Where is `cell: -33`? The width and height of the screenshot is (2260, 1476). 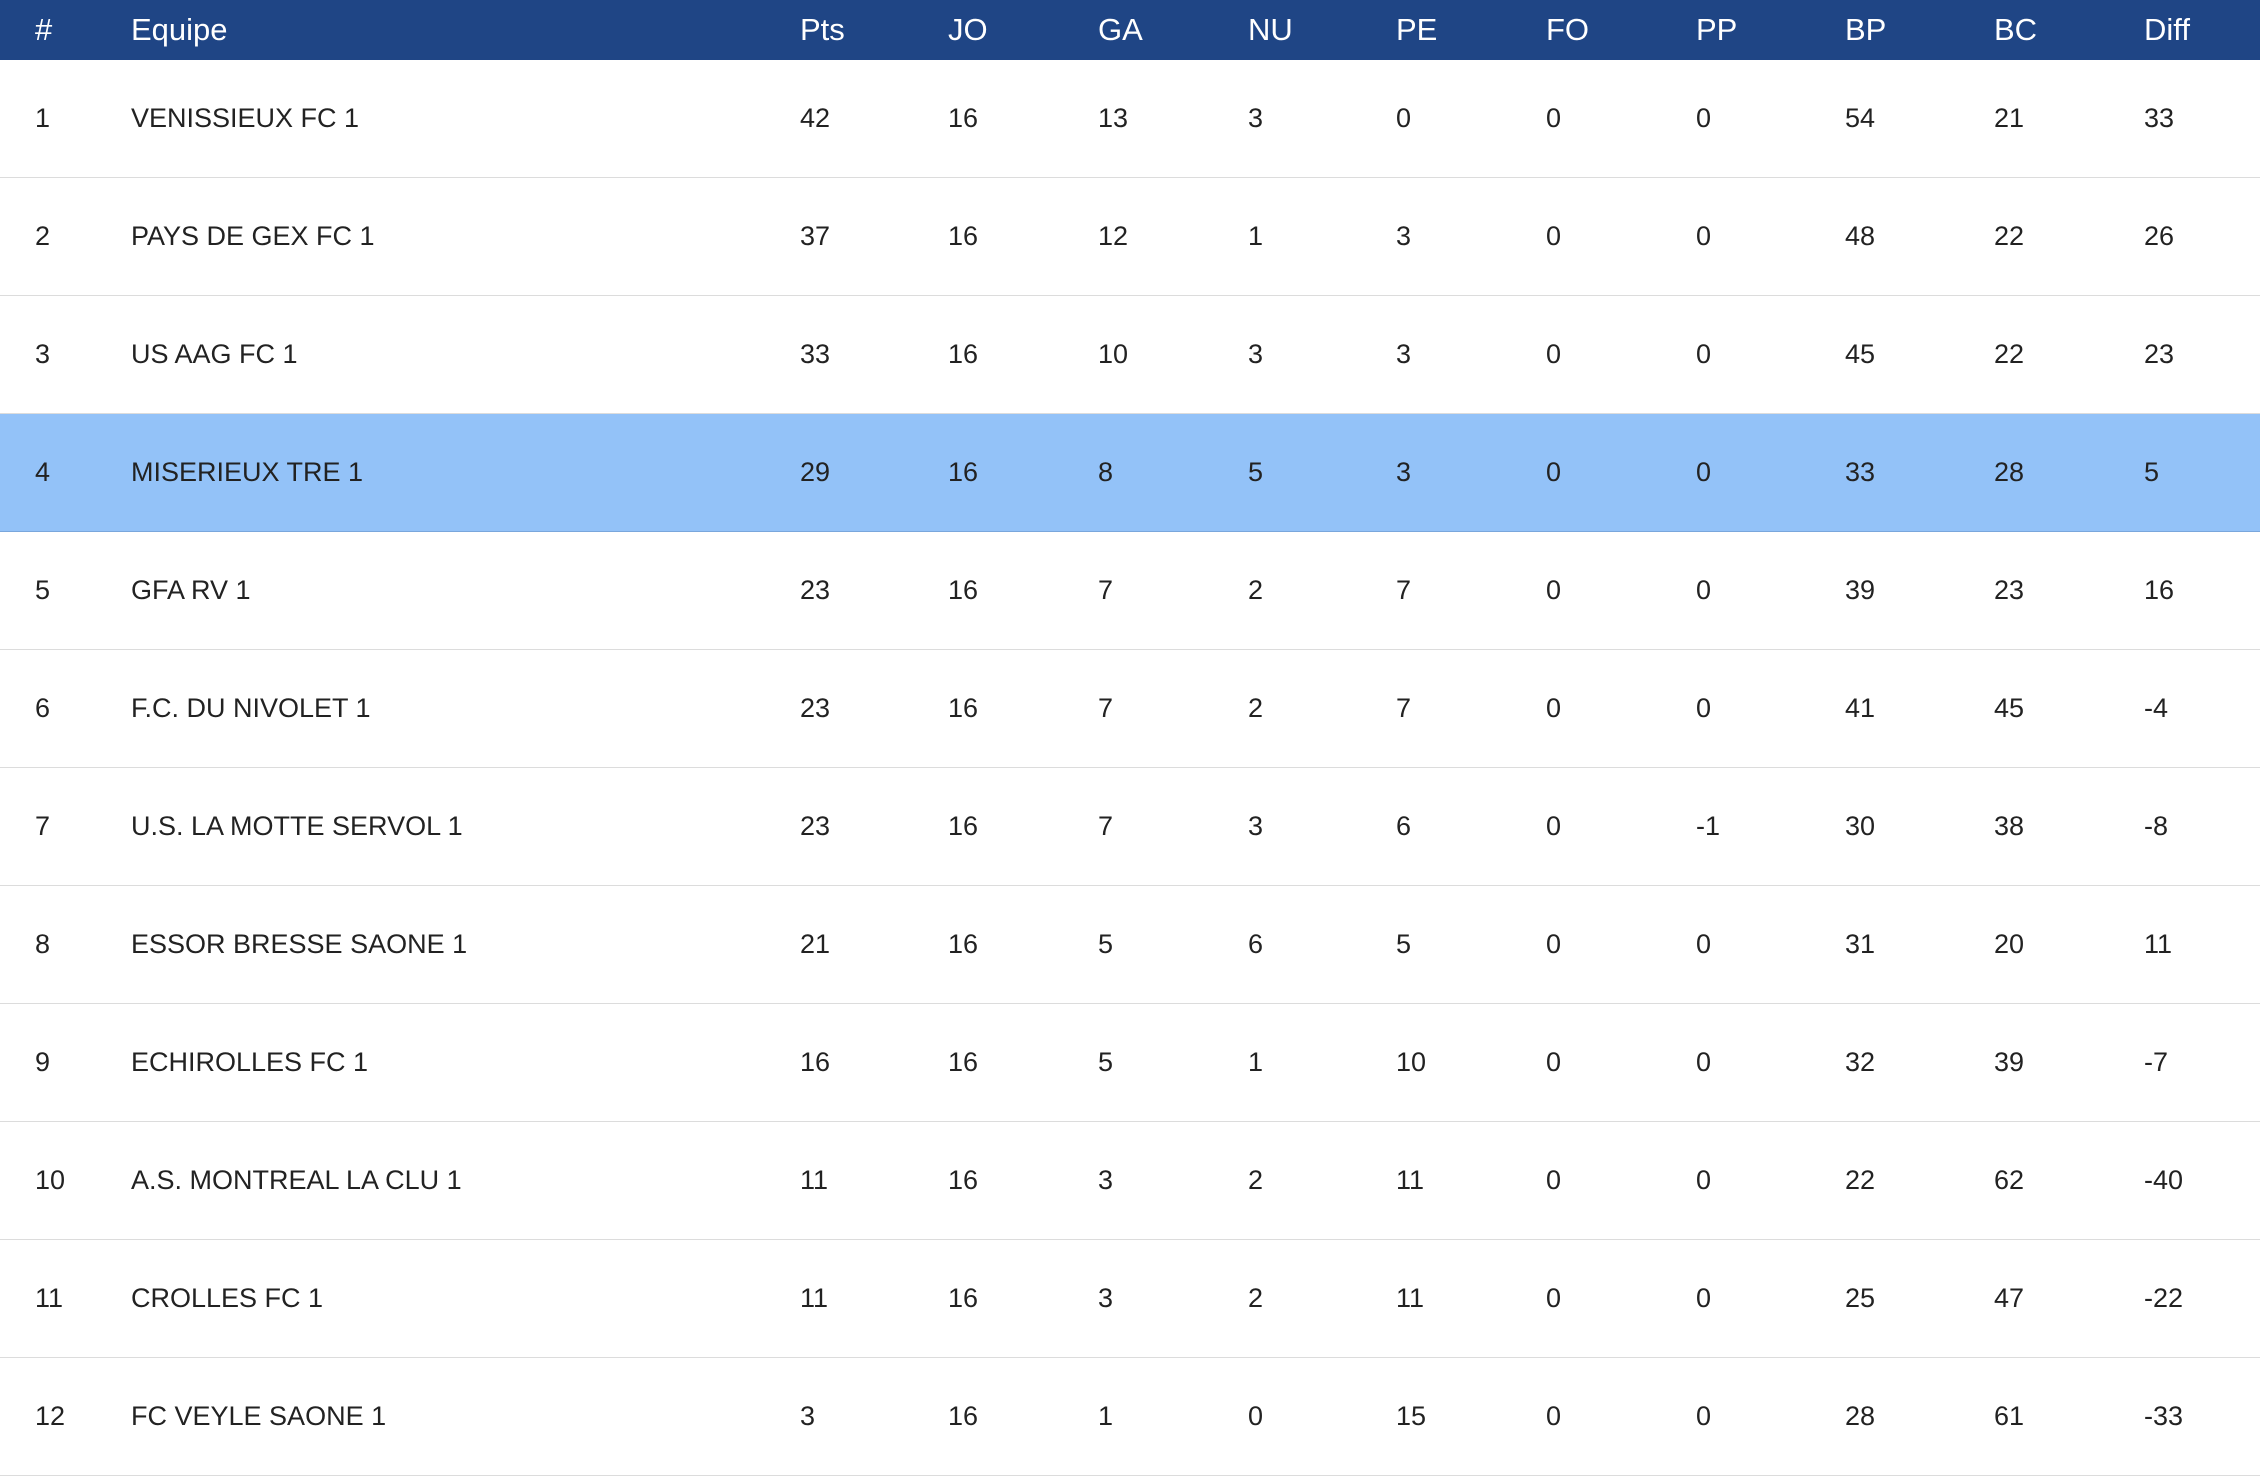 cell: -33 is located at coordinates (2202, 1416).